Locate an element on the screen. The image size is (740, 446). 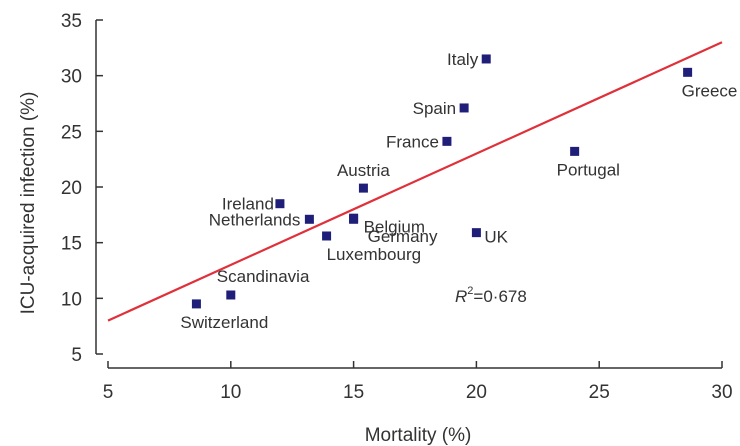
point-label: Scandinavia is located at coordinates (263, 276).